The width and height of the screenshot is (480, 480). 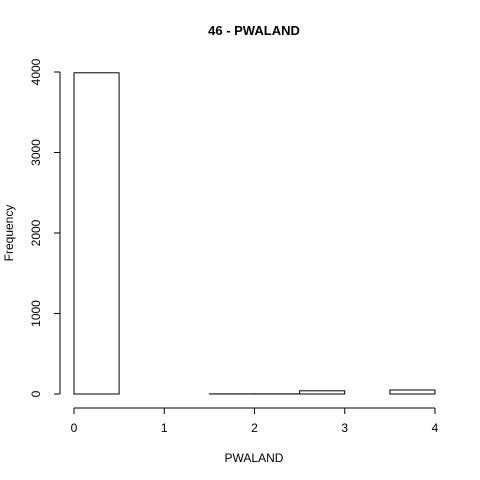 I want to click on y-axis-label: Frequency, so click(x=9, y=233).